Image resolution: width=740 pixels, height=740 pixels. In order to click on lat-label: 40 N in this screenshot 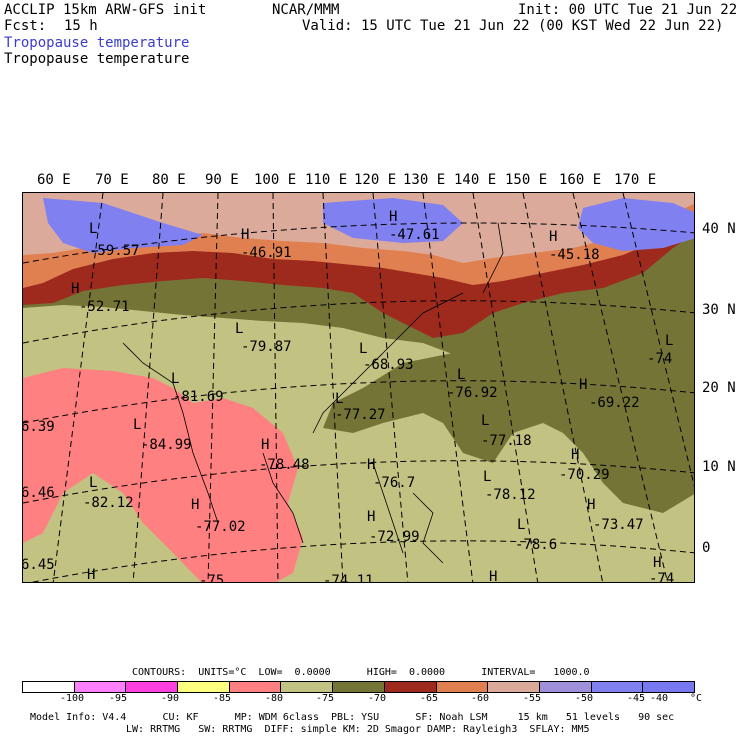, I will do `click(719, 229)`.